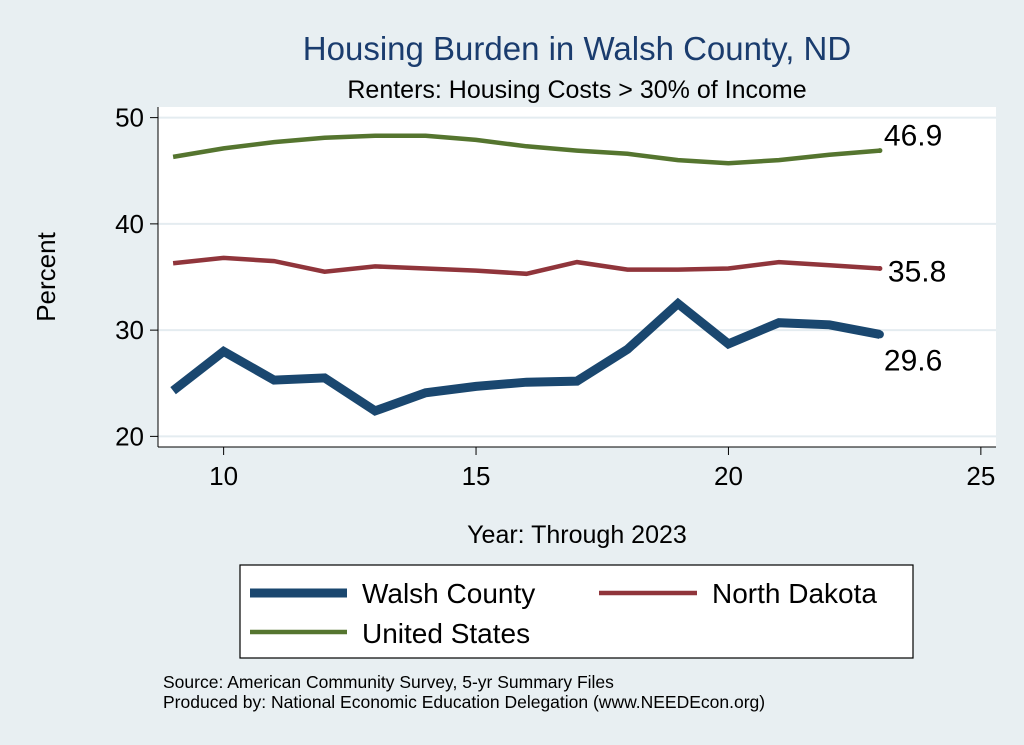 The width and height of the screenshot is (1024, 745). Describe the element at coordinates (526, 266) in the screenshot. I see `series-line-north-dakota` at that location.